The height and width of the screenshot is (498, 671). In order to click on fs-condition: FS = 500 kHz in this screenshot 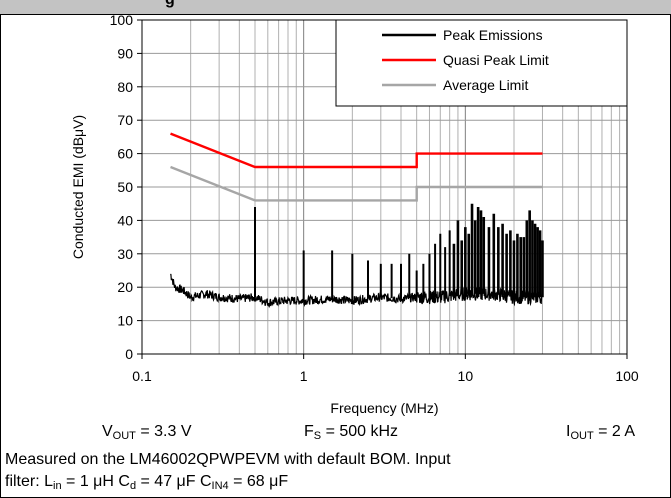, I will do `click(351, 432)`.